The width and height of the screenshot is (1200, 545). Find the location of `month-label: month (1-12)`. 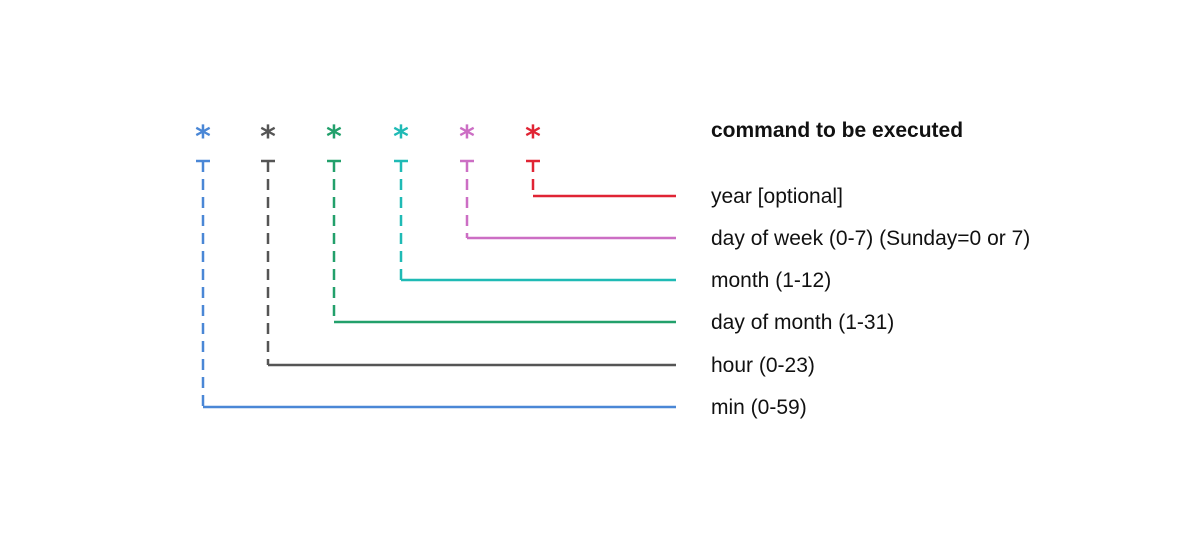

month-label: month (1-12) is located at coordinates (771, 280).